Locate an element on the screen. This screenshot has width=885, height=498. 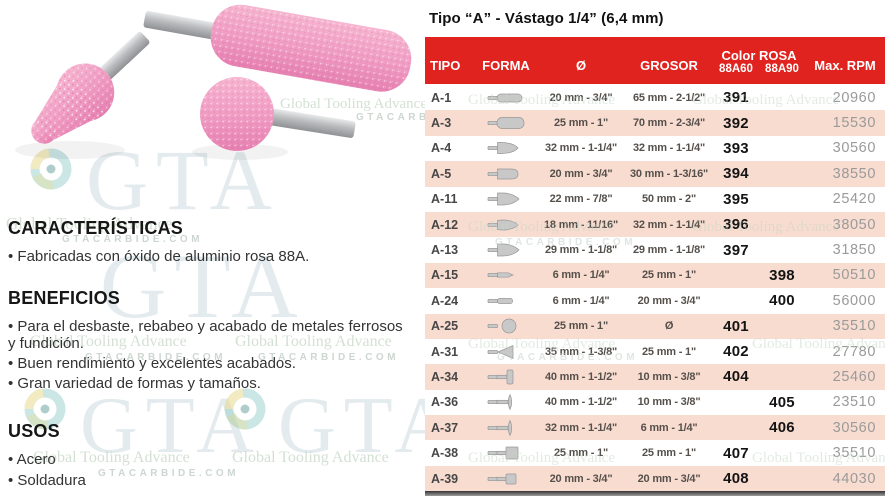
table-row: A-31 35 mm - 1-3/8" 25 mm - 1" 402 27780 is located at coordinates (655, 351).